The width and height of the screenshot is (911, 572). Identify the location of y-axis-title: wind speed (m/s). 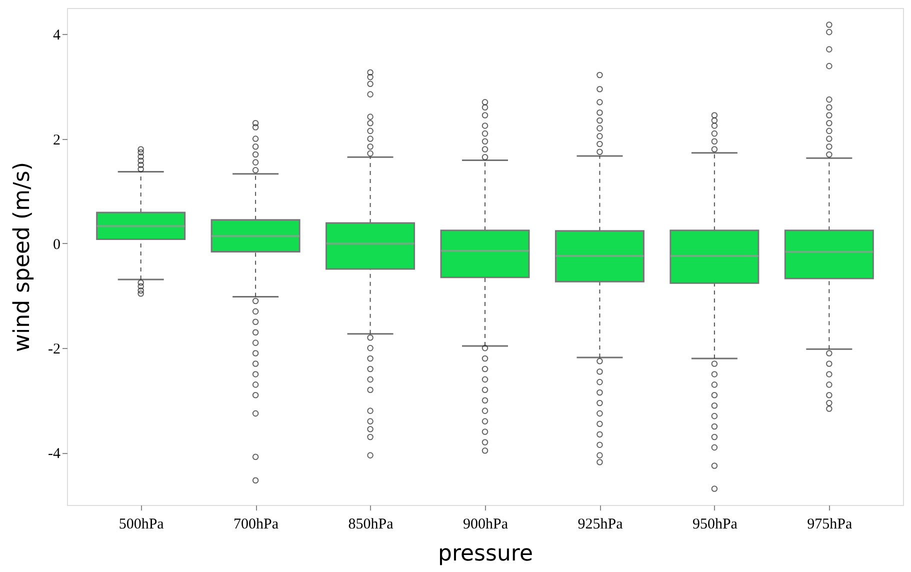
(23, 257).